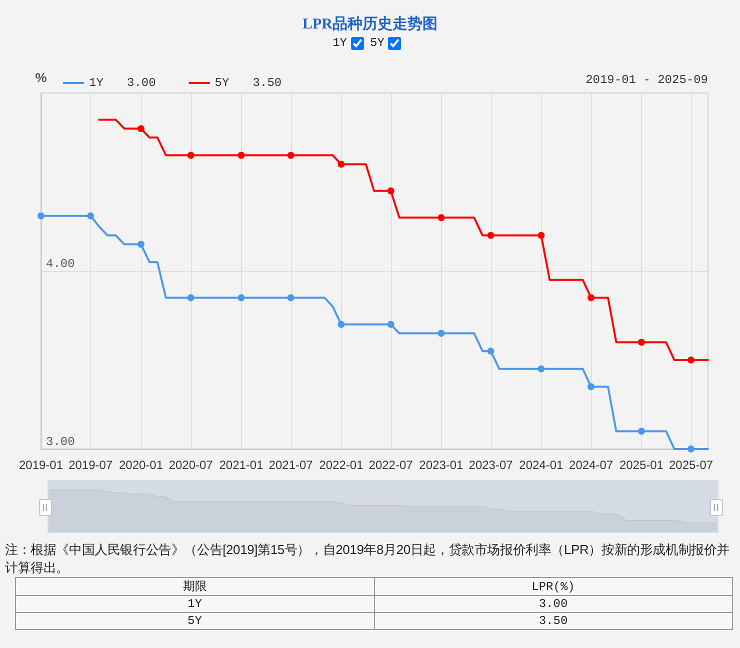  Describe the element at coordinates (641, 465) in the screenshot. I see `x-tick-label: 2025-01` at that location.